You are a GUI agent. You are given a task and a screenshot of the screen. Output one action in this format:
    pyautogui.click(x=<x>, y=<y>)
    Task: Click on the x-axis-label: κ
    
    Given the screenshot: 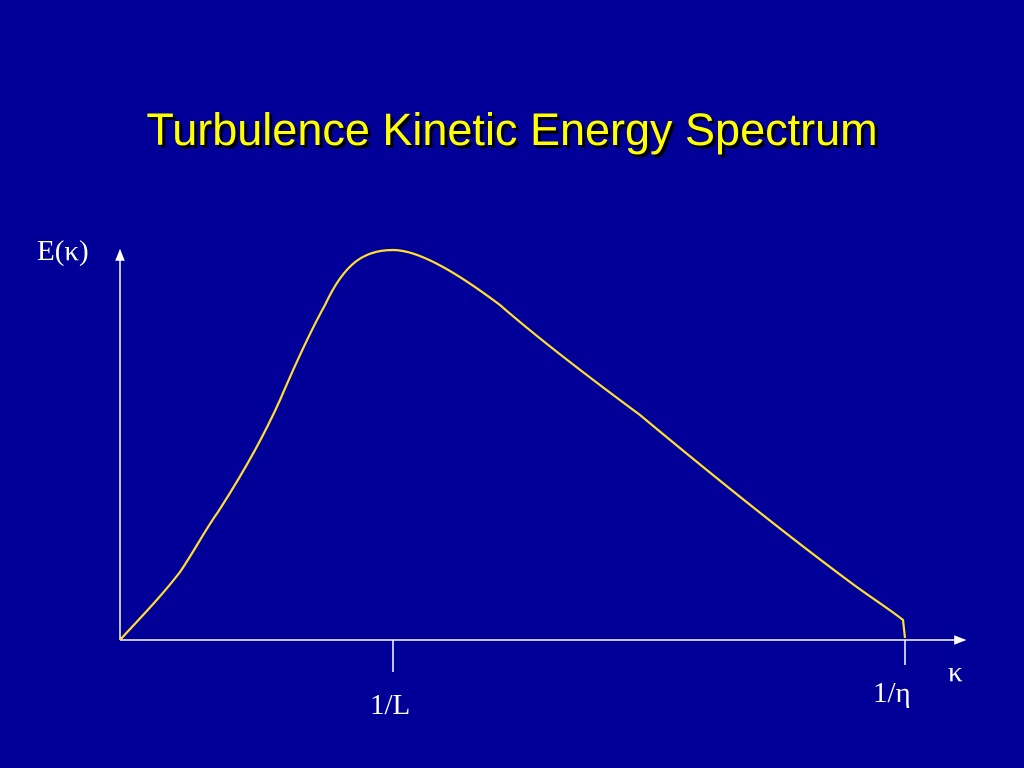 What is the action you would take?
    pyautogui.click(x=955, y=672)
    